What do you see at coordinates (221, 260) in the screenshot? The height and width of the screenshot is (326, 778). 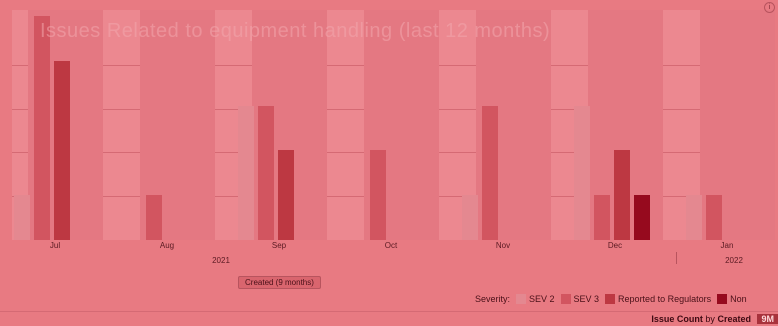 I see `year-label-2021: 2021` at bounding box center [221, 260].